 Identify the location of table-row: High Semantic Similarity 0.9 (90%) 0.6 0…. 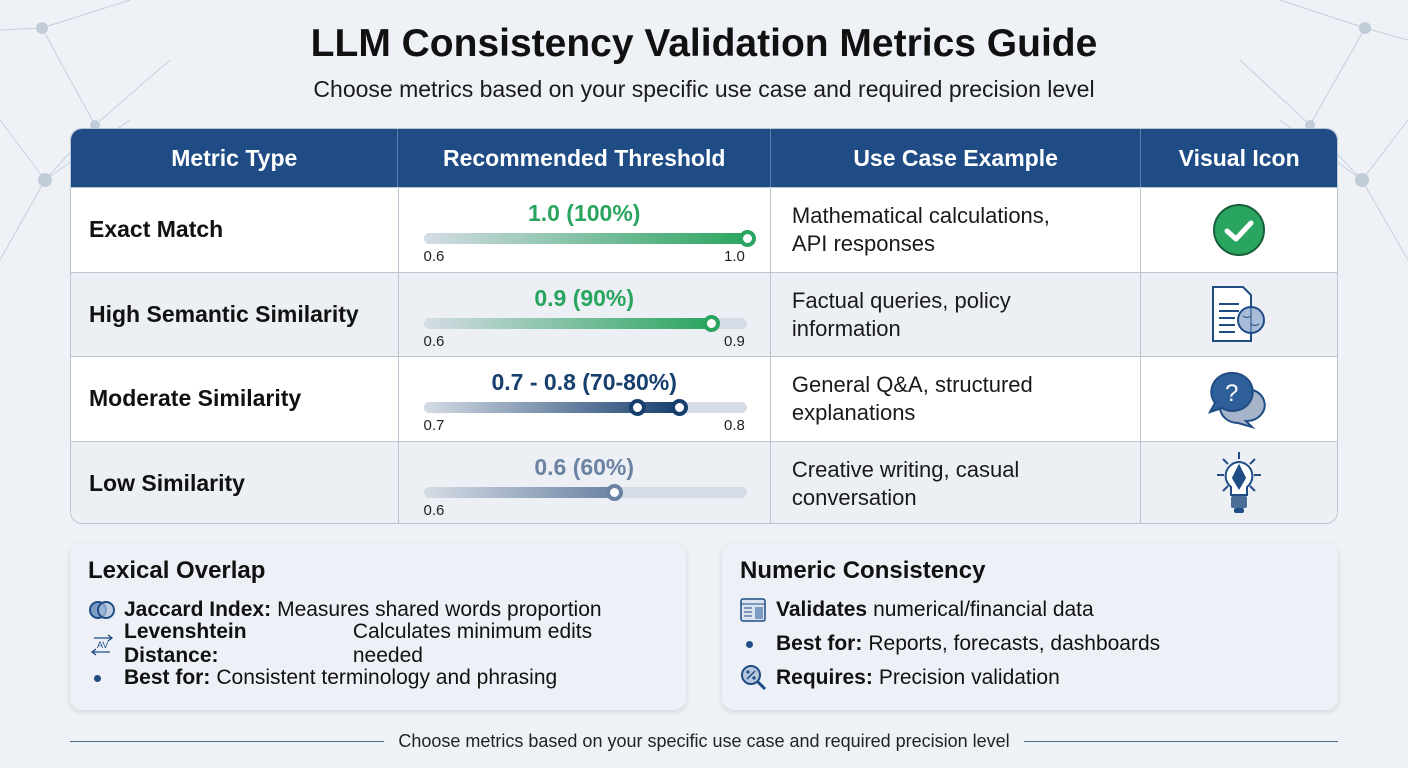
(704, 314).